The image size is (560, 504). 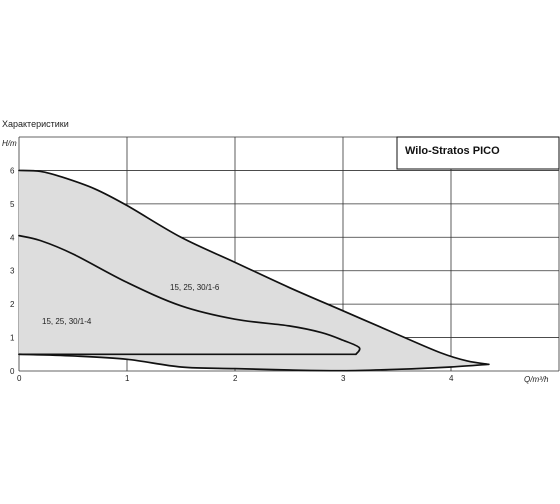 I want to click on y-tick-label: 0, so click(x=12, y=371).